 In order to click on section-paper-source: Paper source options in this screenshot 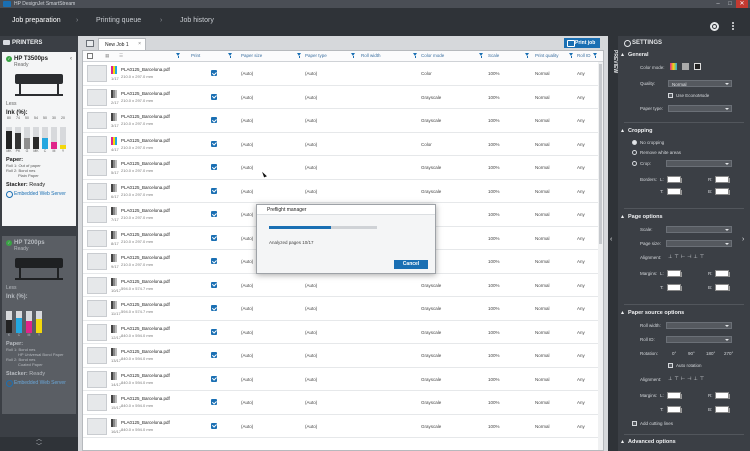, I will do `click(652, 312)`.